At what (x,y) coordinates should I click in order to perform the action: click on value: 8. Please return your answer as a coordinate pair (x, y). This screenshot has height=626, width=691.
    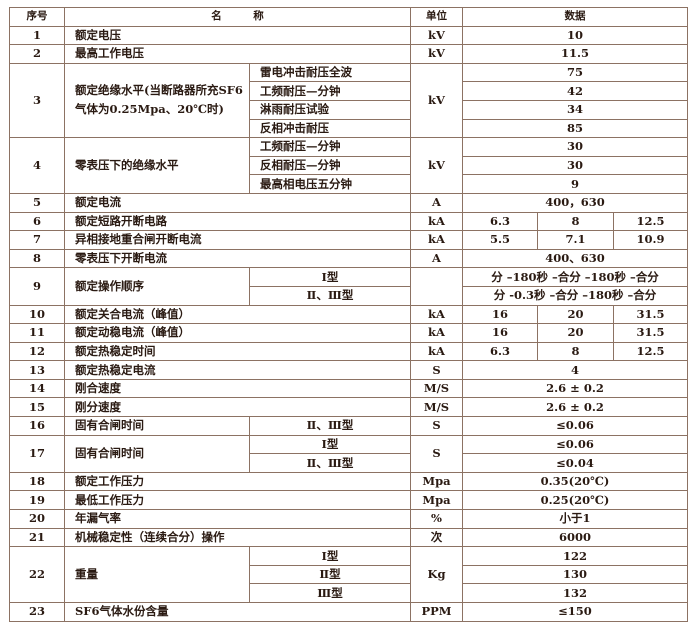
    Looking at the image, I should click on (575, 351).